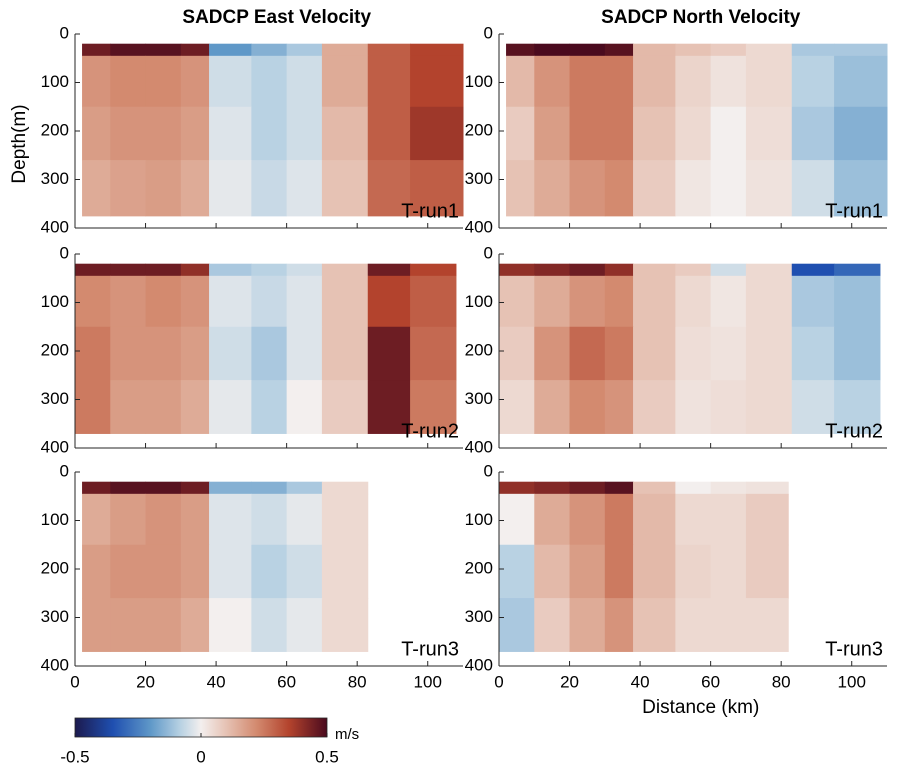 This screenshot has width=897, height=771. Describe the element at coordinates (276, 17) in the screenshot. I see `panel-title: SADCP East Velocity` at that location.